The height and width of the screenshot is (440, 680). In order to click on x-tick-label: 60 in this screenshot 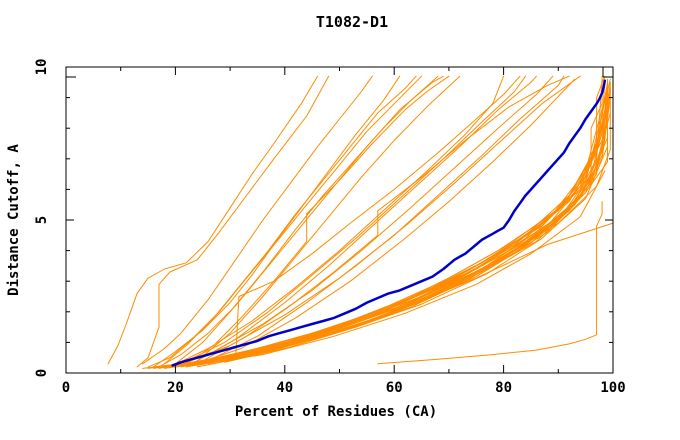, I will do `click(394, 388)`.